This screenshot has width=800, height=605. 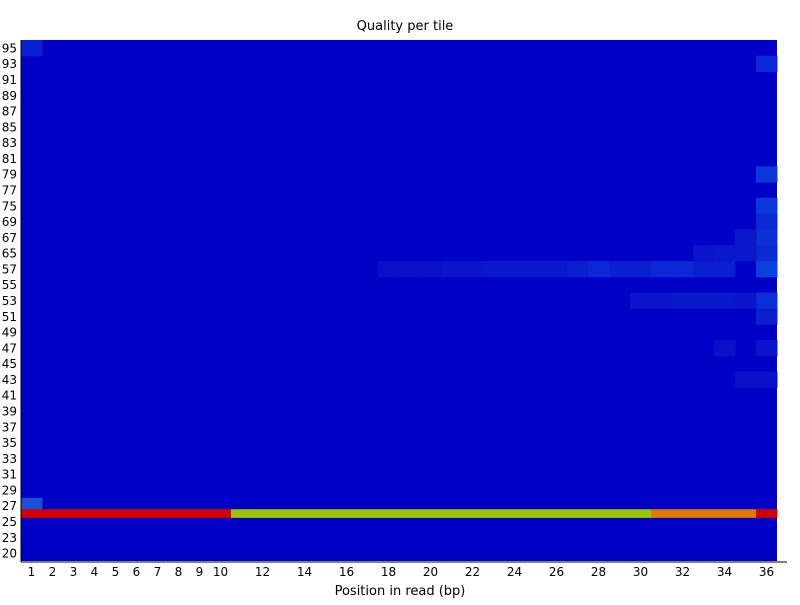 I want to click on x-axis-ticks: 1 2 3 4 5 6 7 8 9 10 12 14 16 18 20 22 24 26 28 30 32 34 36, so click(x=401, y=572).